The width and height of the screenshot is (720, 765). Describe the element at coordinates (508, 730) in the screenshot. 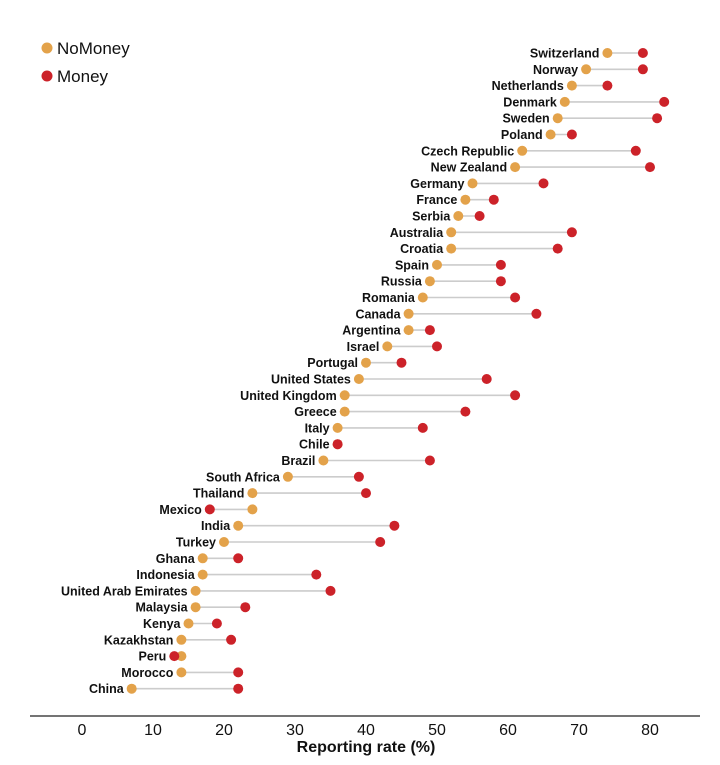

I see `x-tick-label: 60` at that location.